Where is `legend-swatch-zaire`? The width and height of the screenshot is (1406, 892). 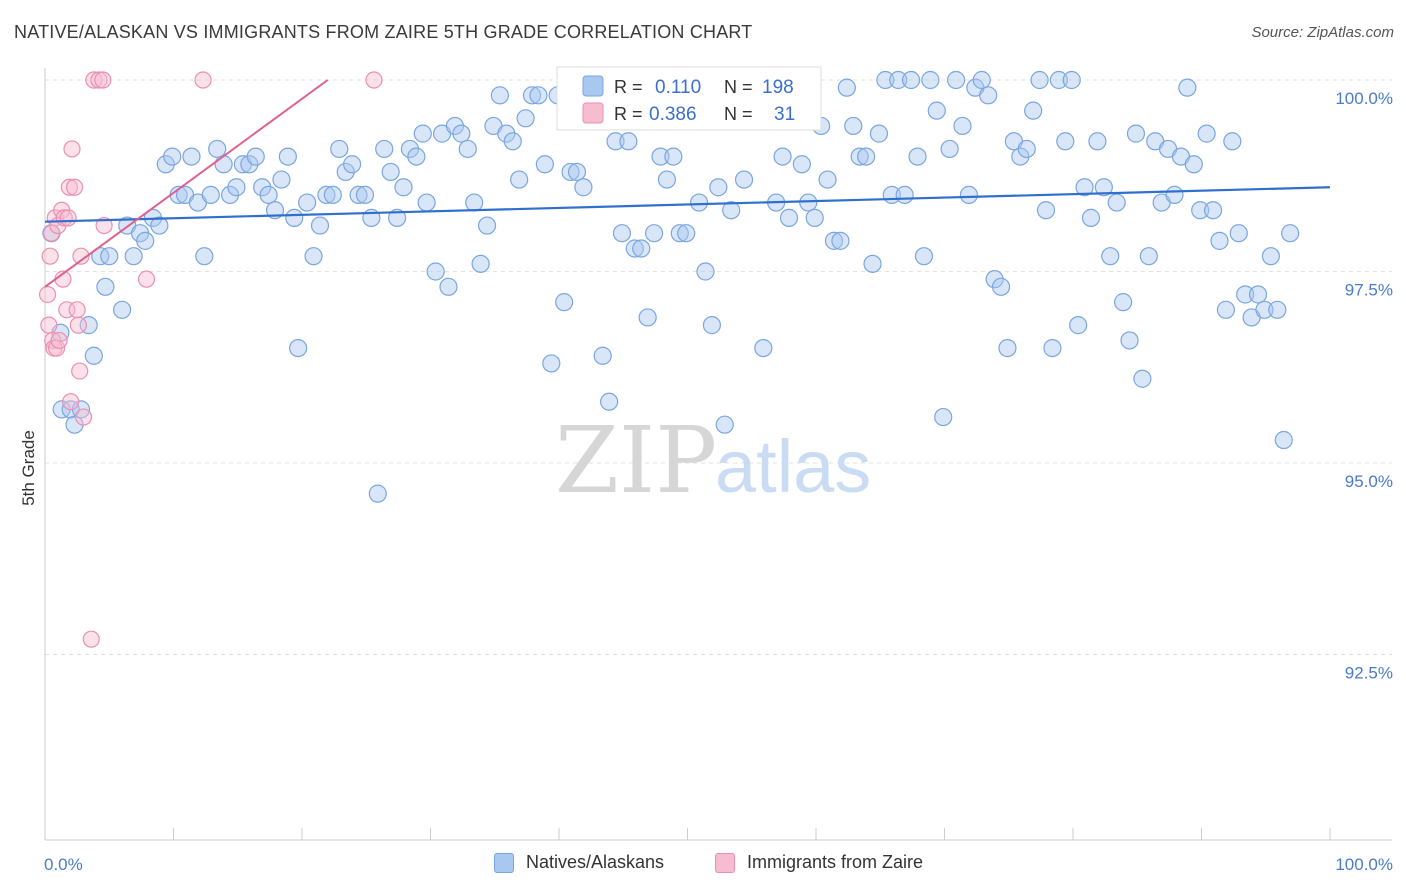 legend-swatch-zaire is located at coordinates (725, 862).